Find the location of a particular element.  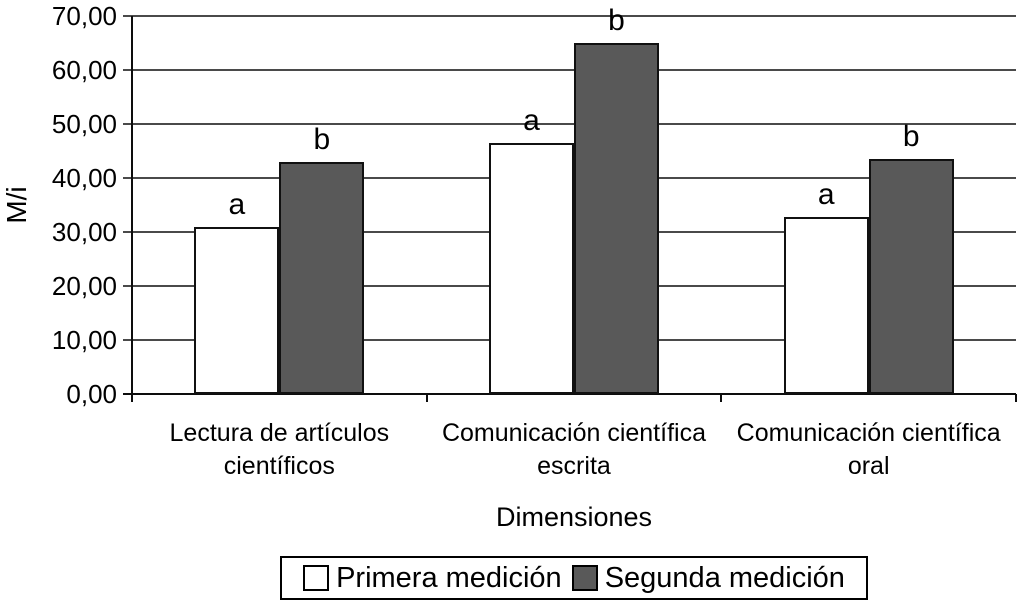

y-tick-label: 60,00 is located at coordinates (84, 70).